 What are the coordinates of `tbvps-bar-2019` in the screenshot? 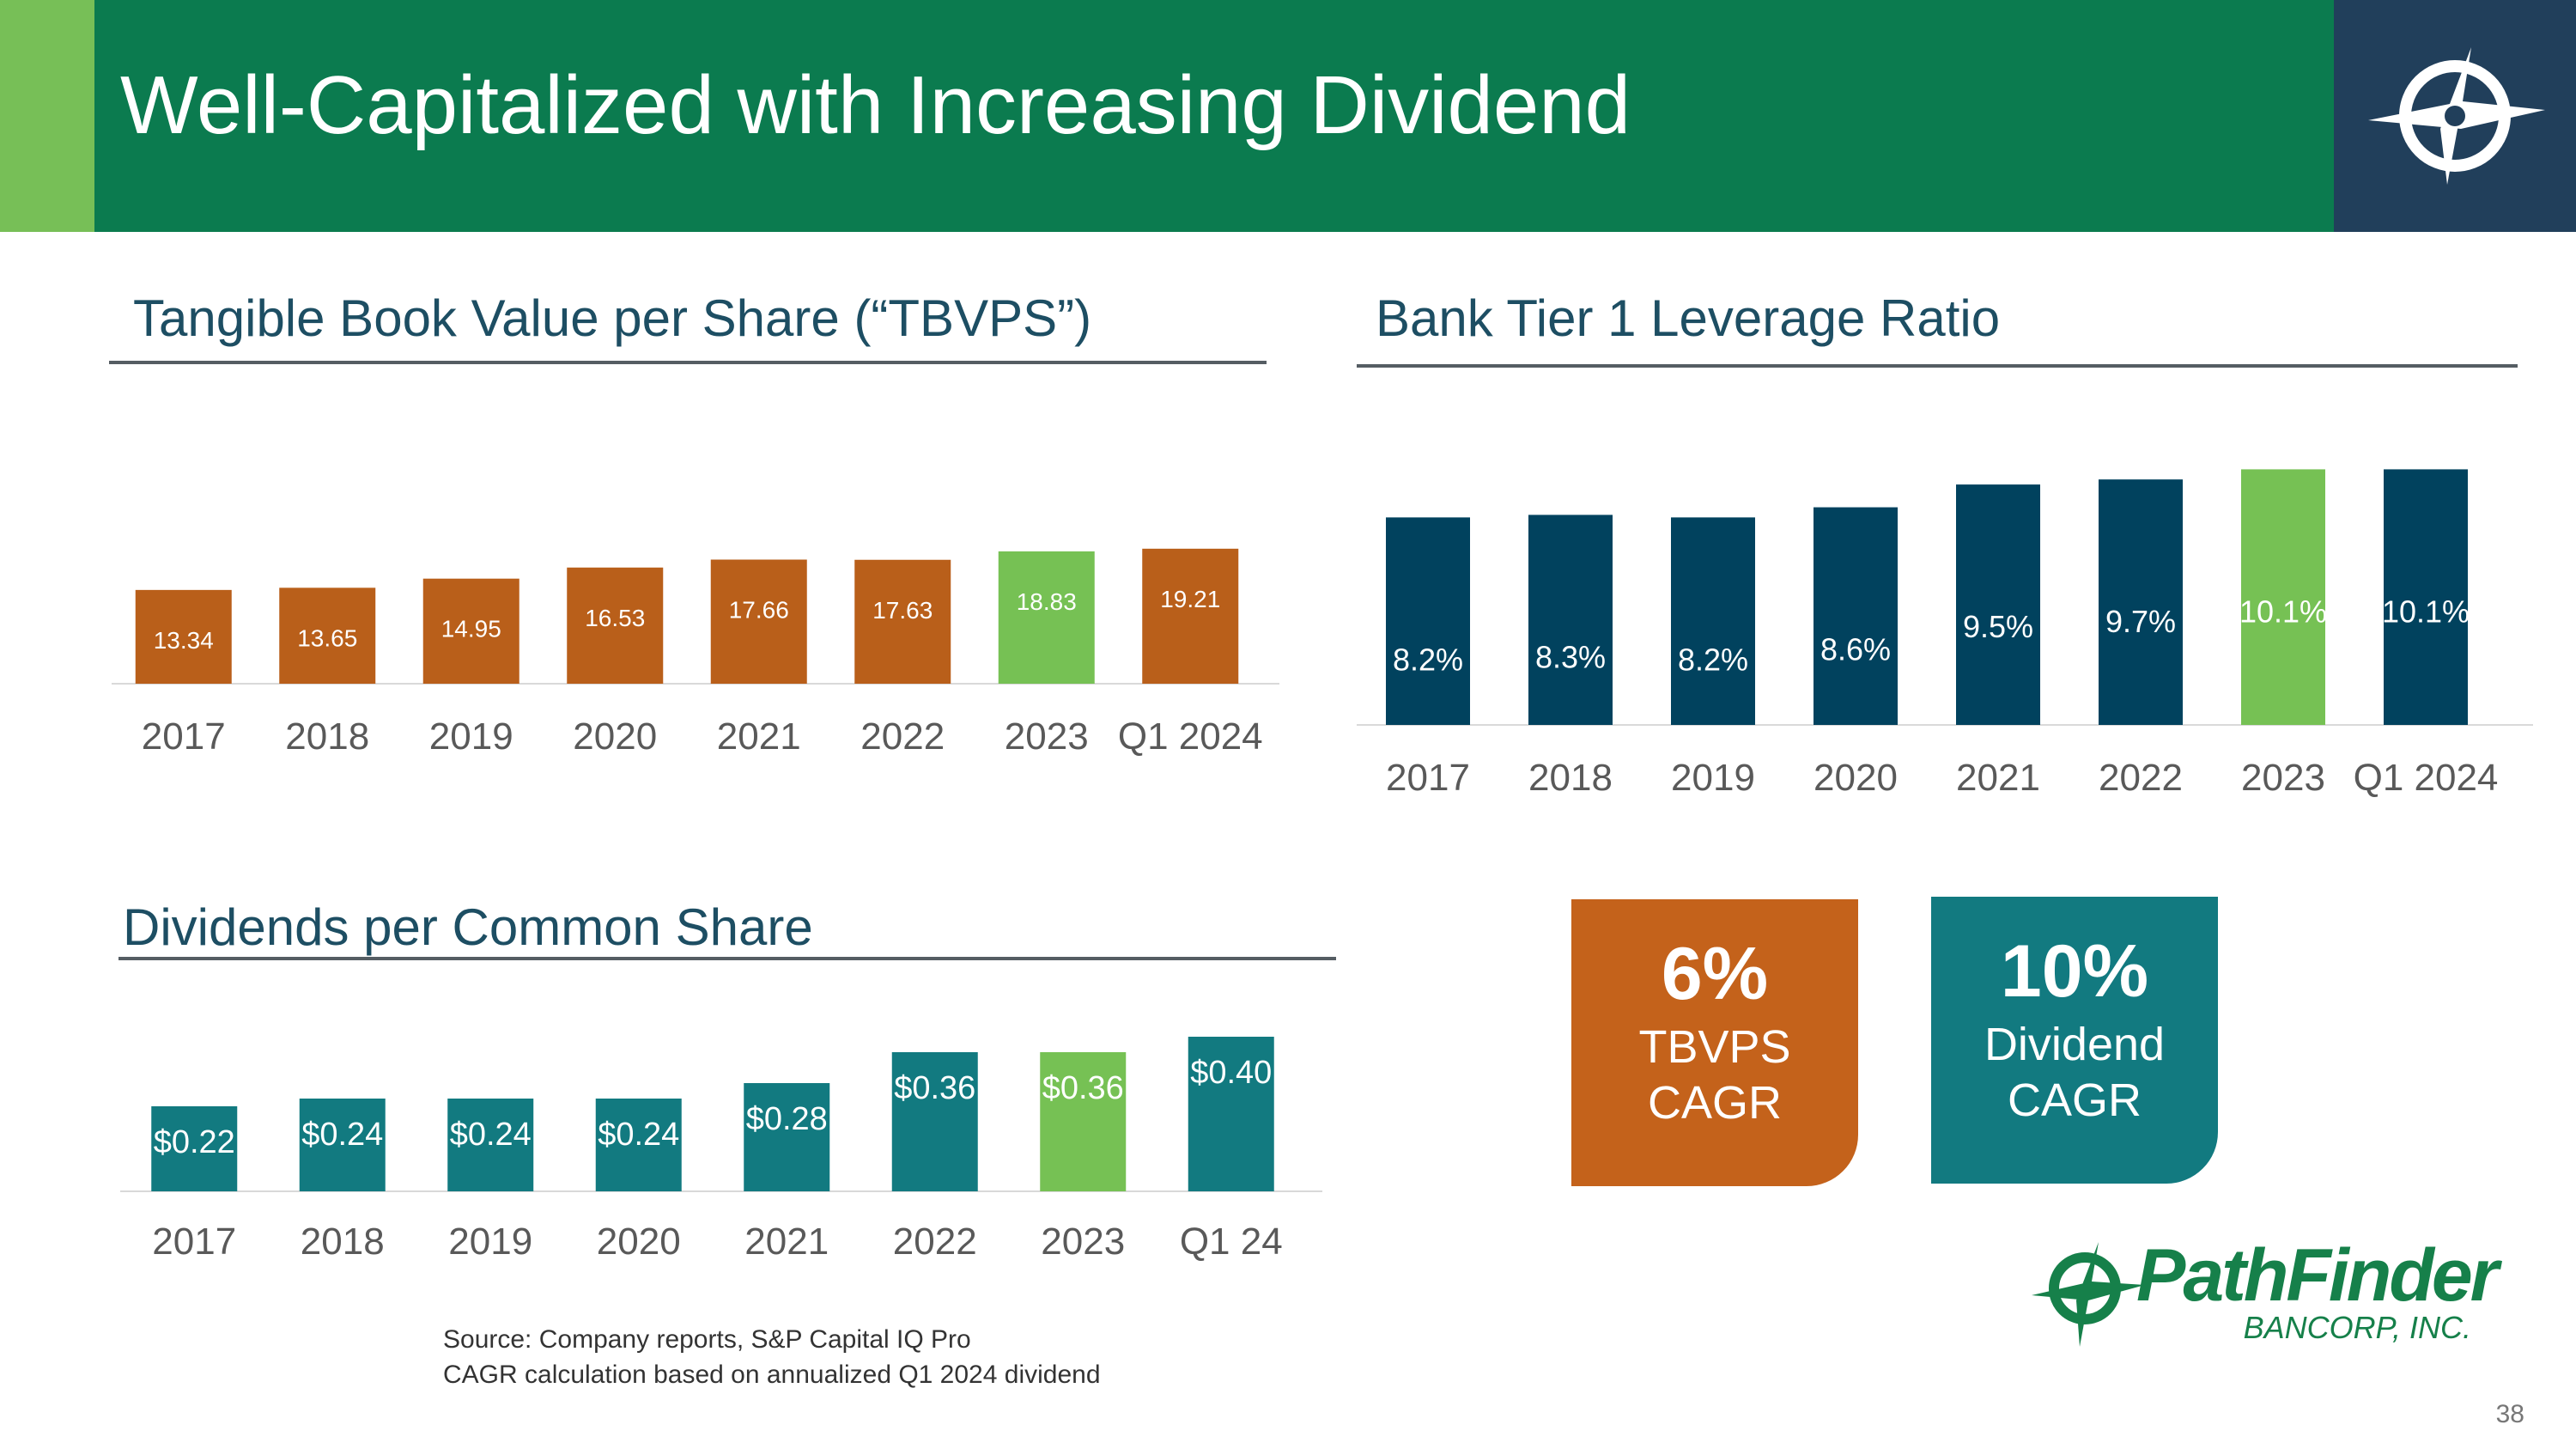 It's located at (470, 631).